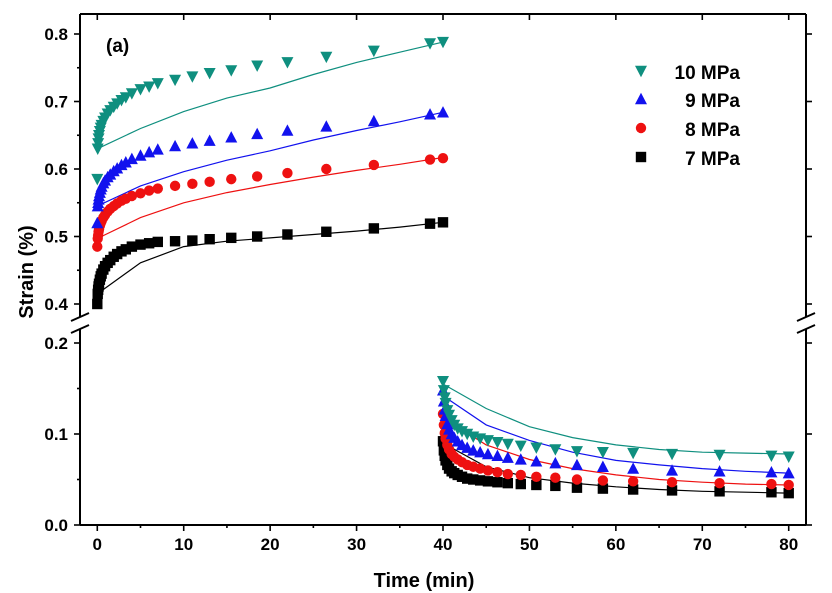 This screenshot has height=593, width=832. Describe the element at coordinates (529, 544) in the screenshot. I see `x-tick-label: 50` at that location.